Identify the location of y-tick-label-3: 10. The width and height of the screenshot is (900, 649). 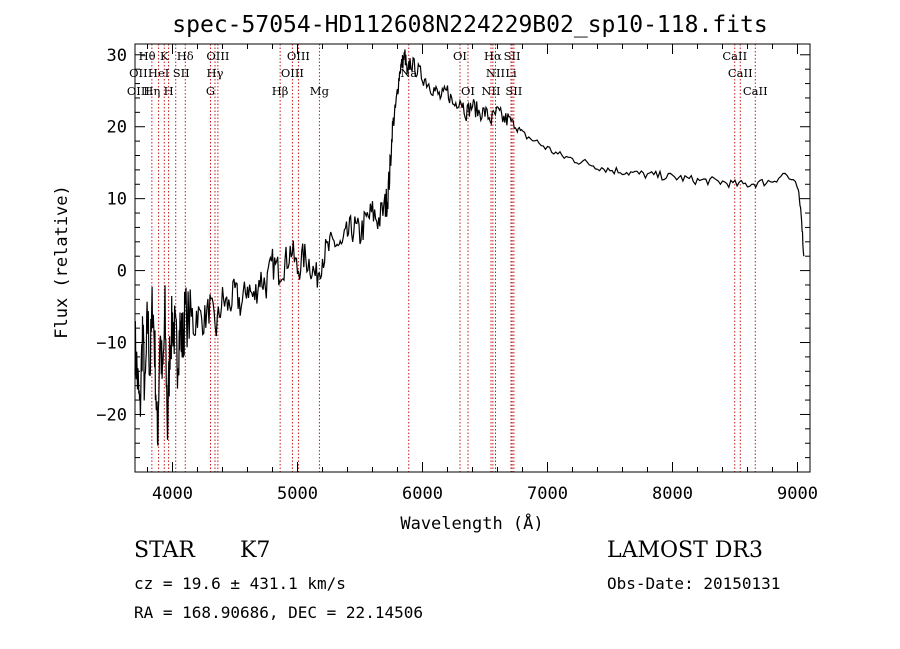
(117, 200).